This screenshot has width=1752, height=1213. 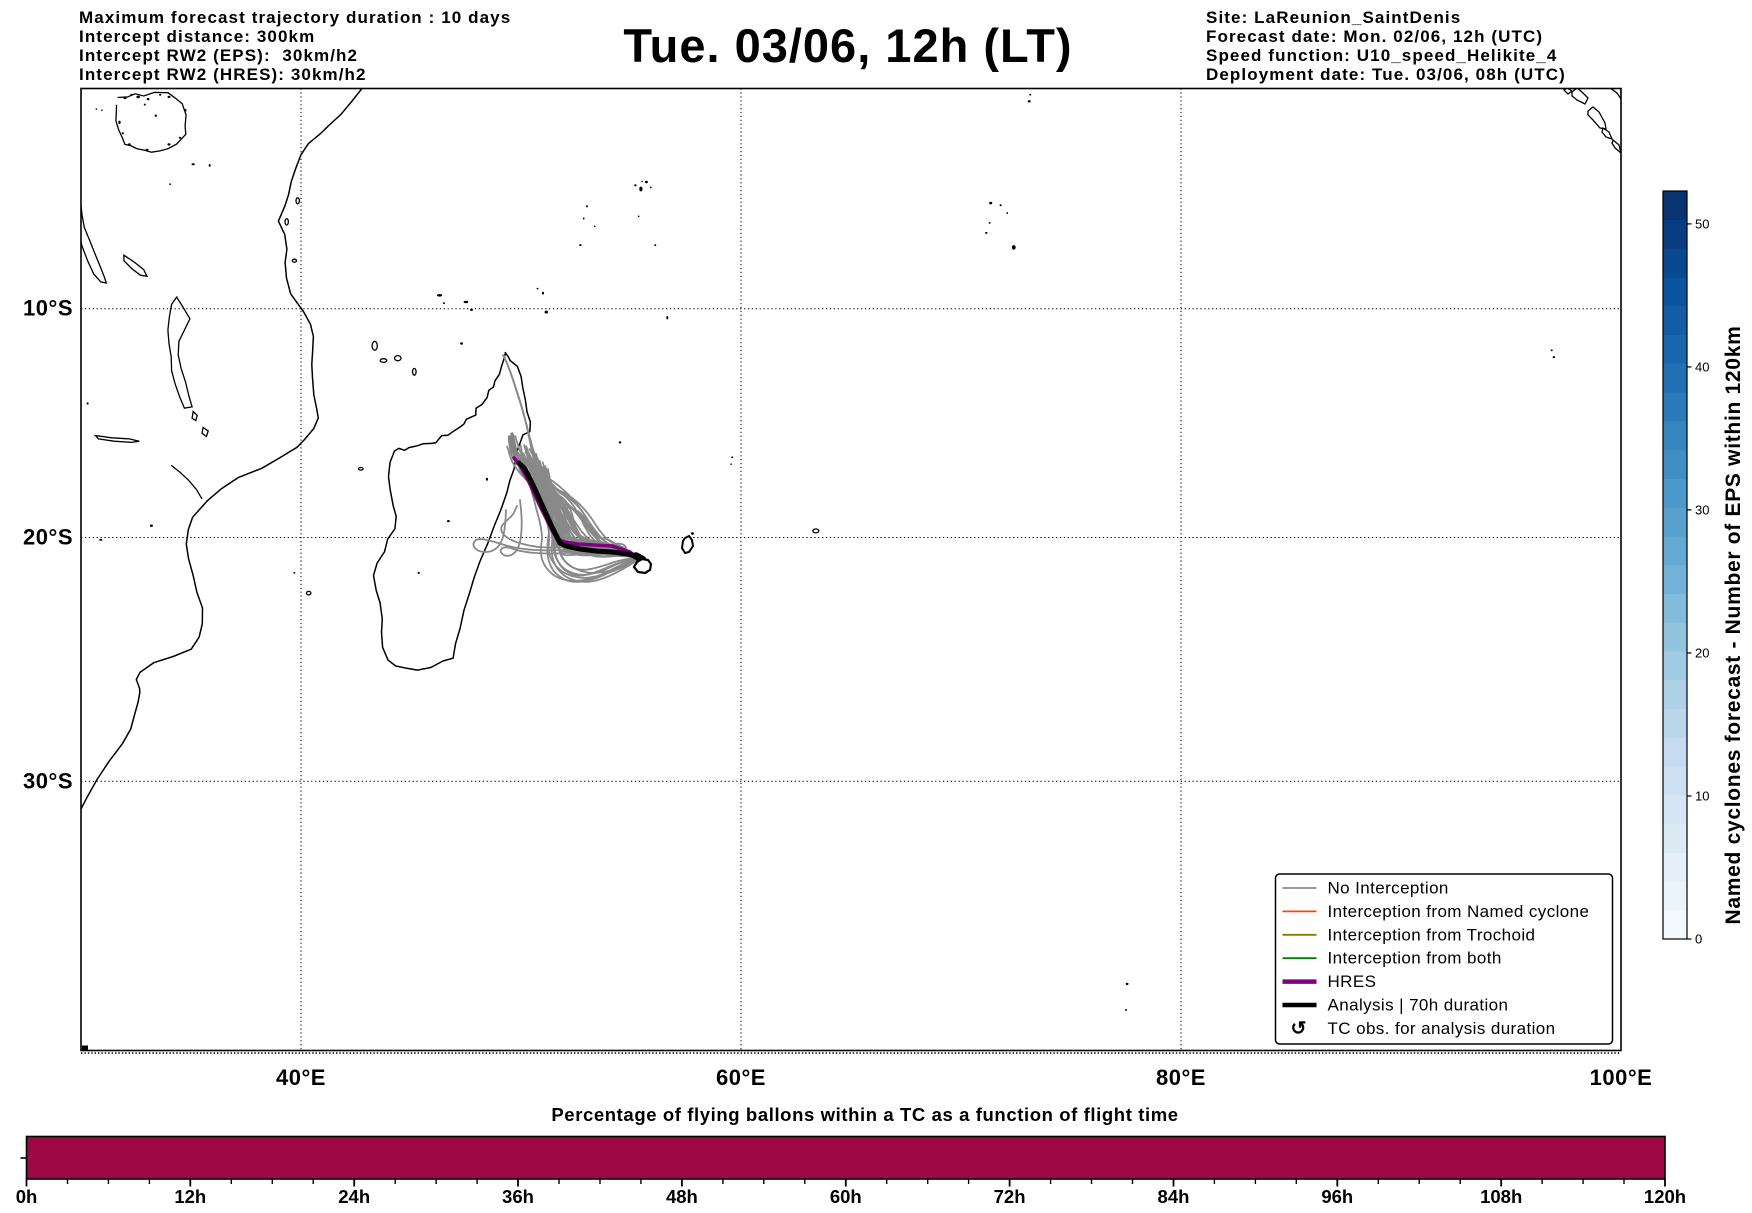 What do you see at coordinates (301, 1077) in the screenshot?
I see `svg-text: 40°E` at bounding box center [301, 1077].